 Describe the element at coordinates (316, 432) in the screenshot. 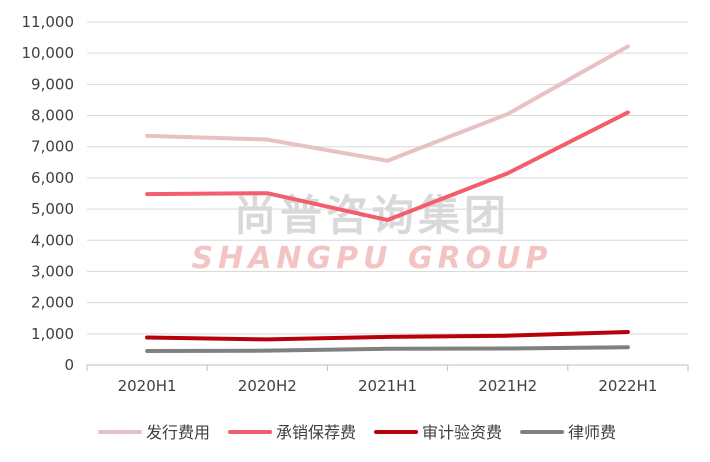

I see `legend-label: 承销保荐费` at that location.